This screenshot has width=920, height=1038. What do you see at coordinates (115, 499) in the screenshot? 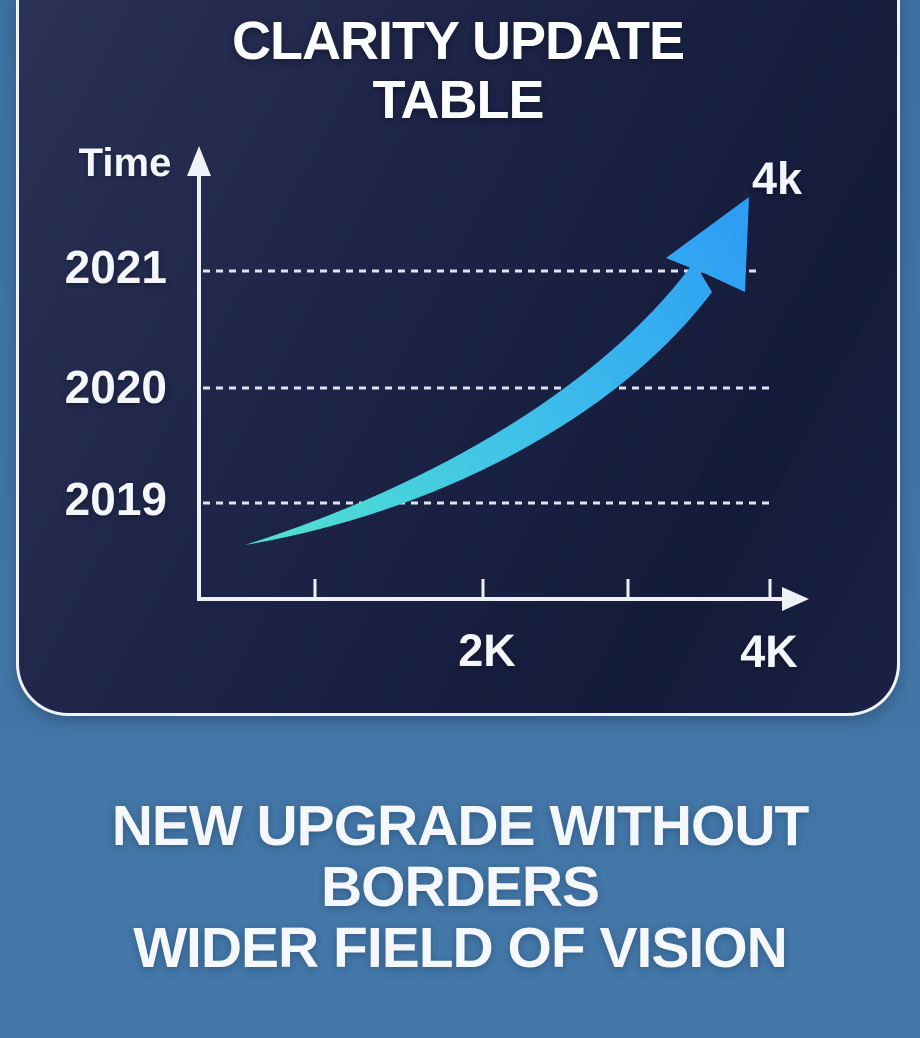
I see `y-tick-2019: 2019` at bounding box center [115, 499].